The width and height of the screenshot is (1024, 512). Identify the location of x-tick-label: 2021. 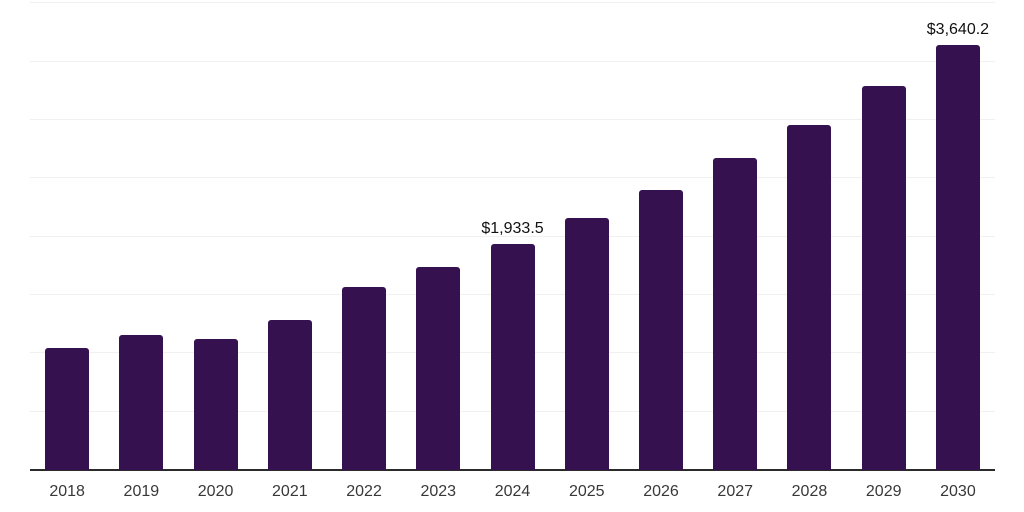
(290, 491).